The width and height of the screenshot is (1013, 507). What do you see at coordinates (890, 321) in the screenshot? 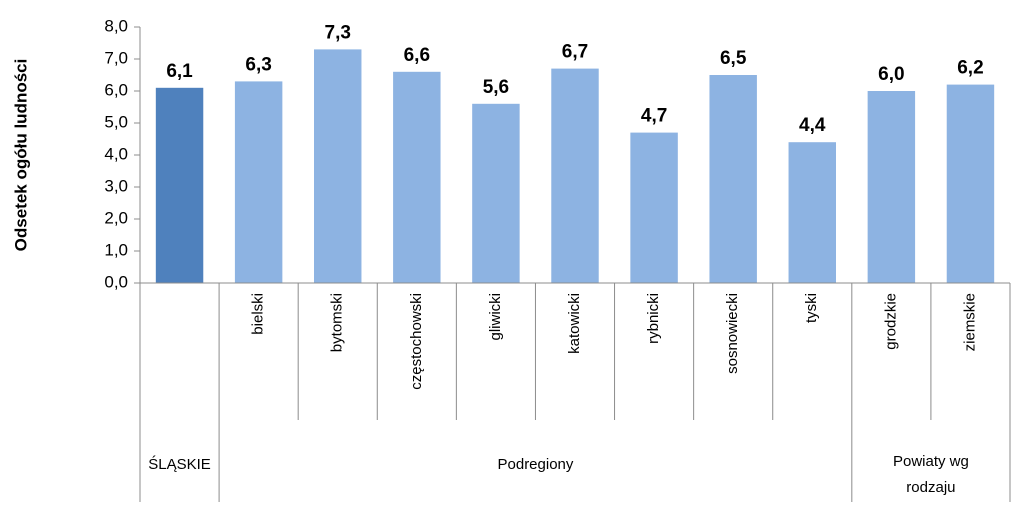
I see `x-tick-label: grodzkie` at bounding box center [890, 321].